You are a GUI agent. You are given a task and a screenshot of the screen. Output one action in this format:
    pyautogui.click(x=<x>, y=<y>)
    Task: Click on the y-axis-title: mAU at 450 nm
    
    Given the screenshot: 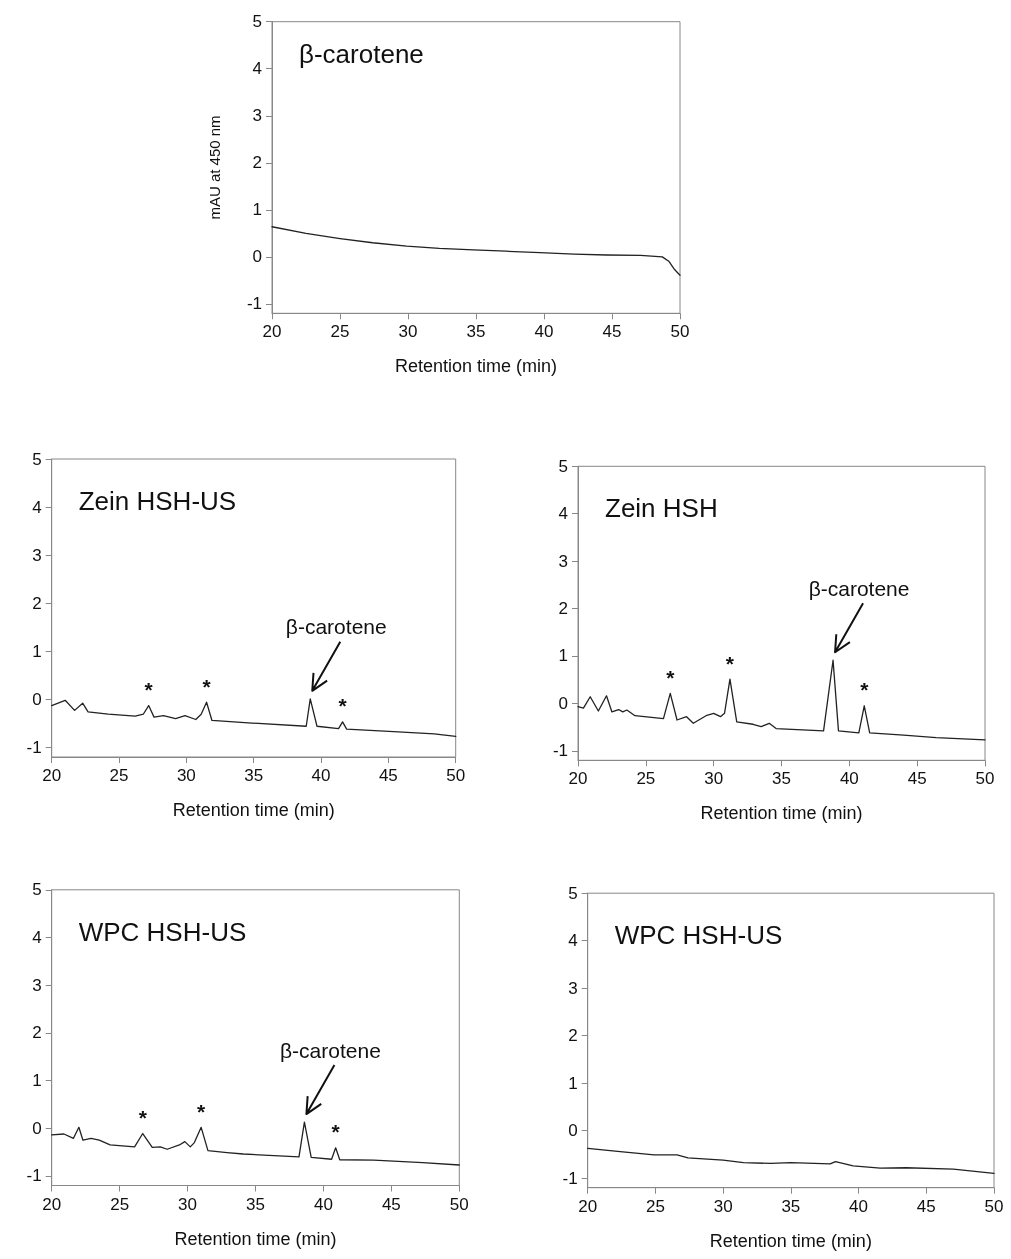 What is the action you would take?
    pyautogui.click(x=214, y=167)
    